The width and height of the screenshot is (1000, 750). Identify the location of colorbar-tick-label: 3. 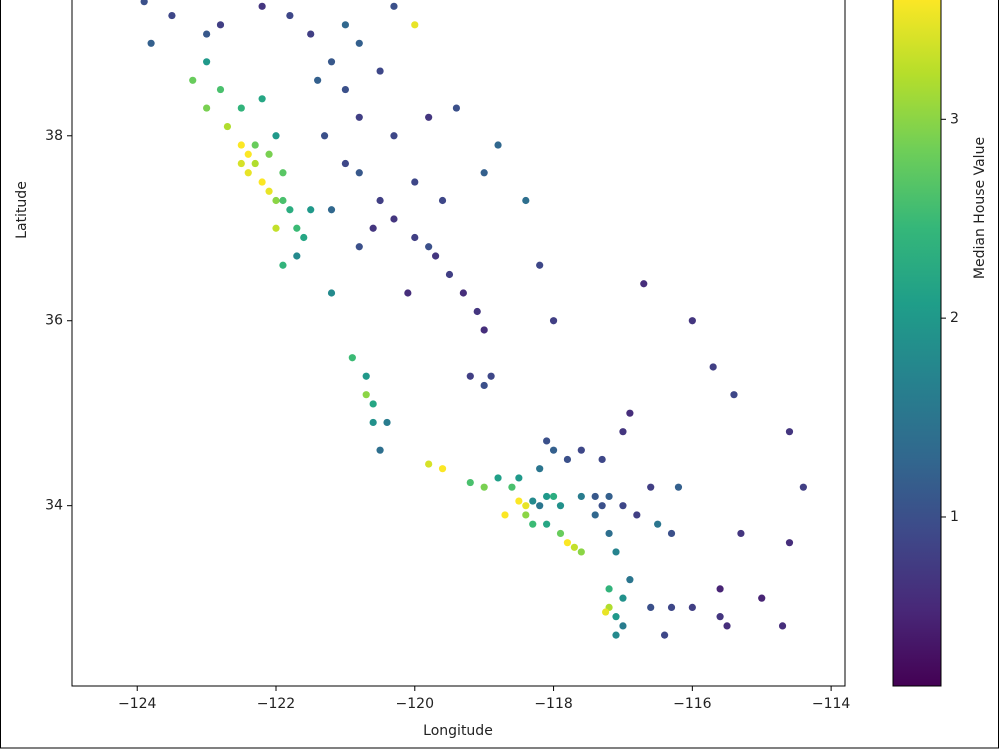
(954, 119).